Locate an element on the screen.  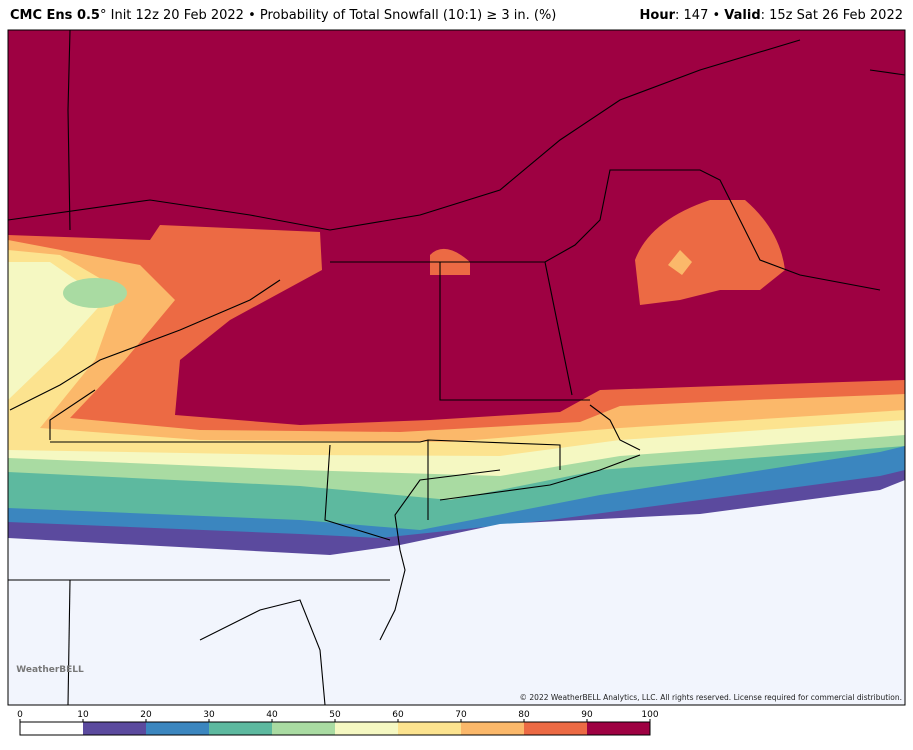
colorbar: 0 10 20 30 40 50 60 70 80 90 100 is located at coordinates (338, 723).